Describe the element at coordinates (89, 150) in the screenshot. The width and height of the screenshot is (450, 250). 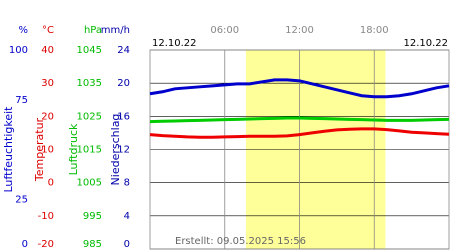
I see `y-tick-label: 1015` at that location.